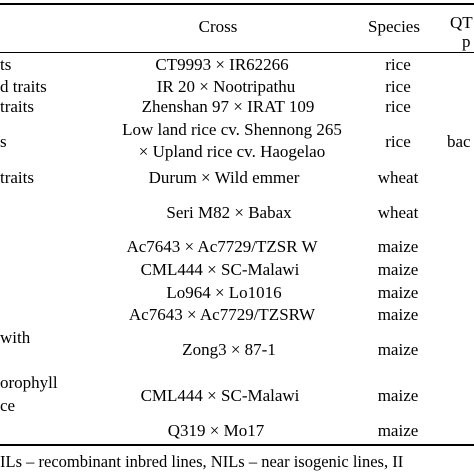  I want to click on top-rule, so click(237, 4).